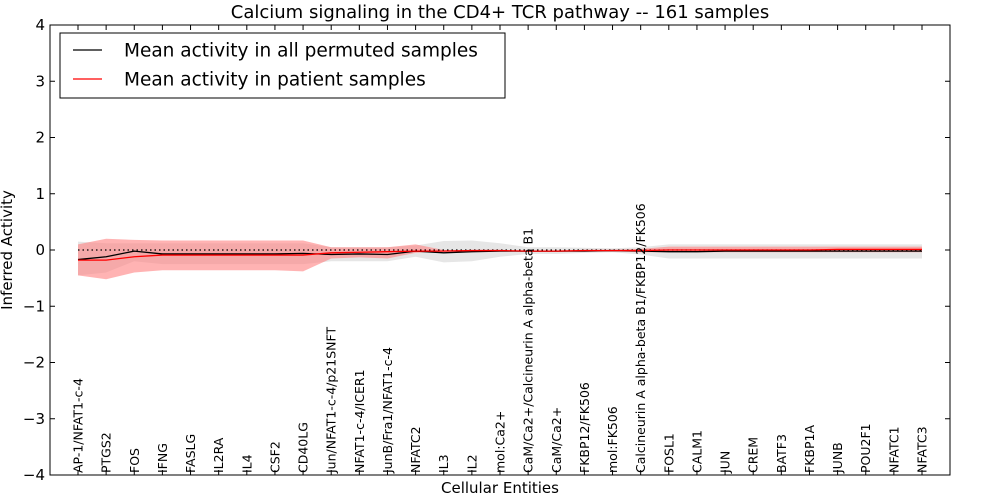  What do you see at coordinates (303, 447) in the screenshot?
I see `x-category-label-8: CD40LG` at bounding box center [303, 447].